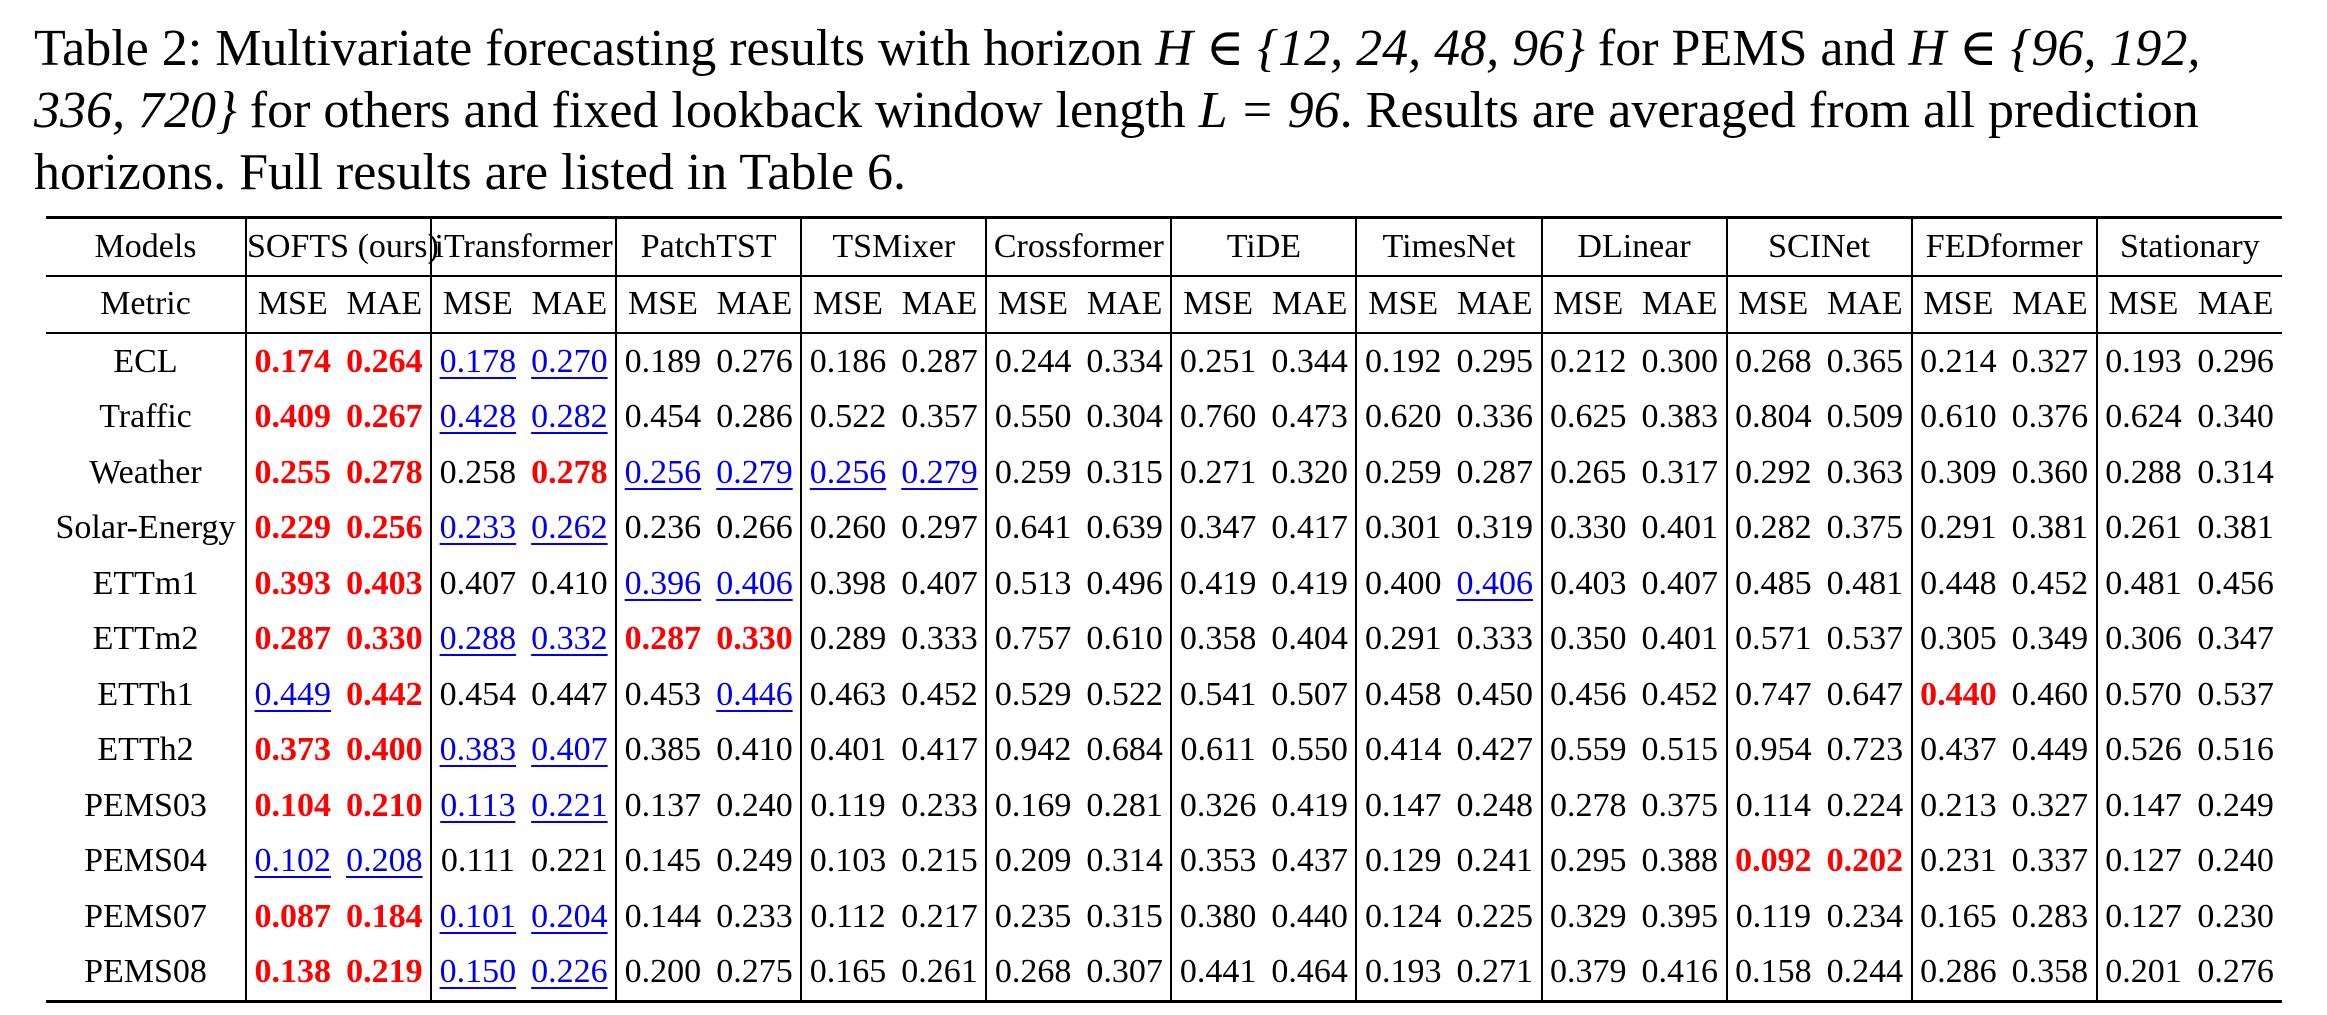  I want to click on result-cell: 0.258, so click(477, 473).